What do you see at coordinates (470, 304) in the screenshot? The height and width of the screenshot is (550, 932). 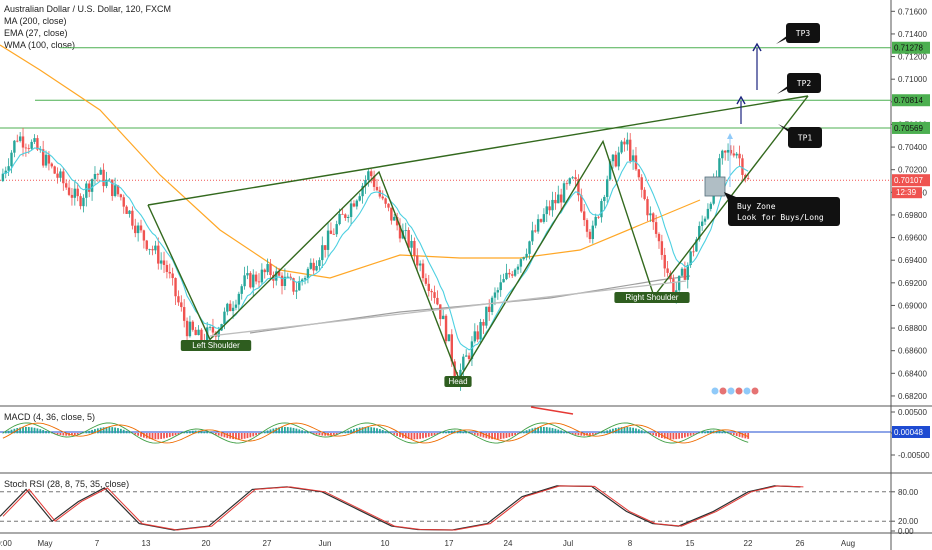 I see `ma200-line` at bounding box center [470, 304].